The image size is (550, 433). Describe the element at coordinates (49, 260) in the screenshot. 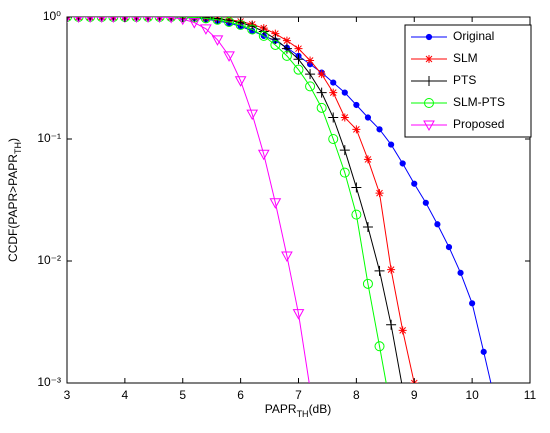

I see `y-tick-label: 10⁻²` at that location.